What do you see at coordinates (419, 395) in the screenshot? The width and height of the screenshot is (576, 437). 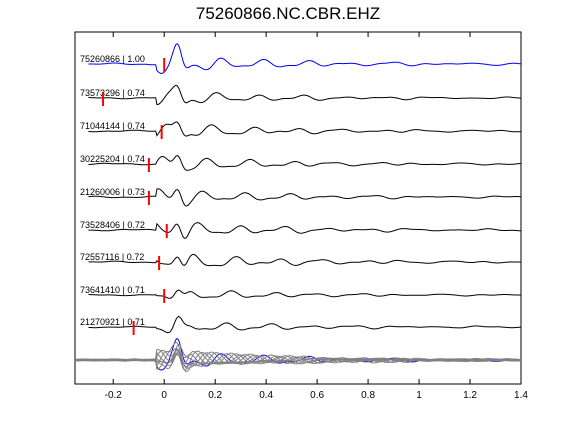 I see `x-tick-label: 1` at bounding box center [419, 395].